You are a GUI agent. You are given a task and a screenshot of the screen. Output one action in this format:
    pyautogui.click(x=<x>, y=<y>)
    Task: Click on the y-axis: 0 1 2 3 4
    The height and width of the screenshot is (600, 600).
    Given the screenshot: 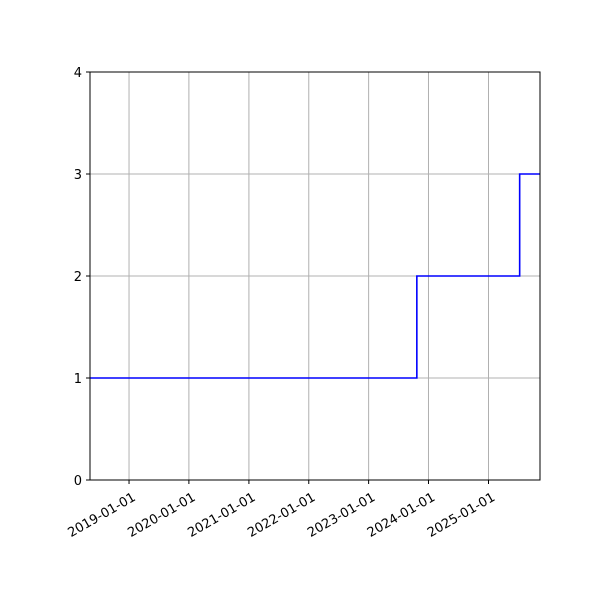 What is the action you would take?
    pyautogui.click(x=82, y=277)
    